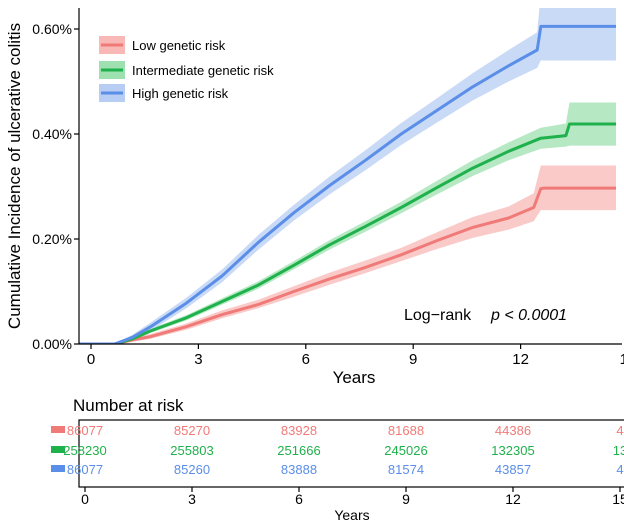 The height and width of the screenshot is (525, 624). Describe the element at coordinates (58, 429) in the screenshot. I see `risk-row-swatch-low` at that location.